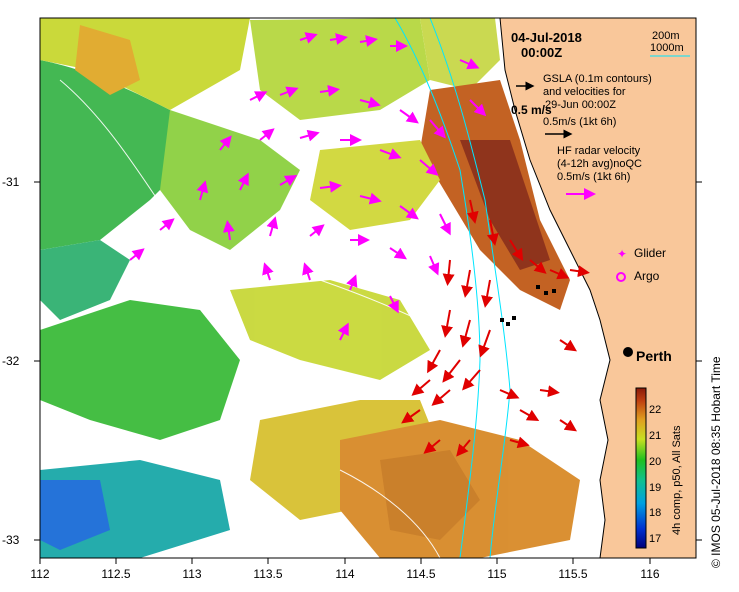  What do you see at coordinates (667, 48) in the screenshot?
I see `scale-legend-1000: 1000m` at bounding box center [667, 48].